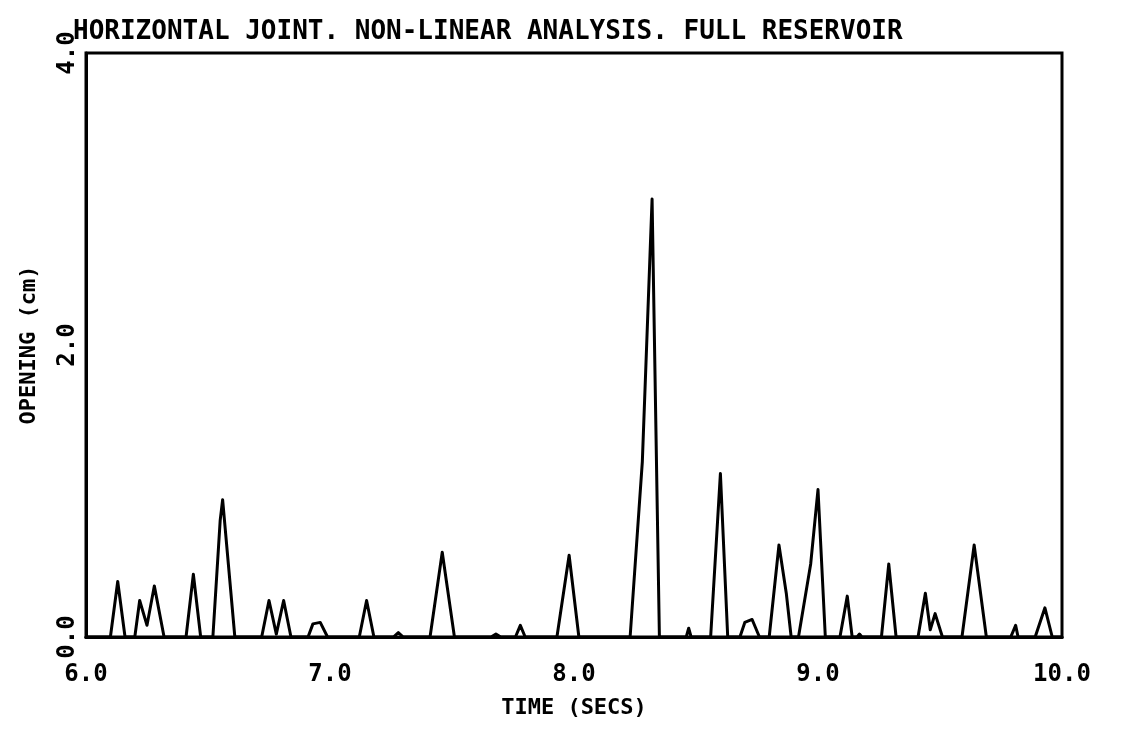  I want to click on x-tick-label: 6.0, so click(86, 673).